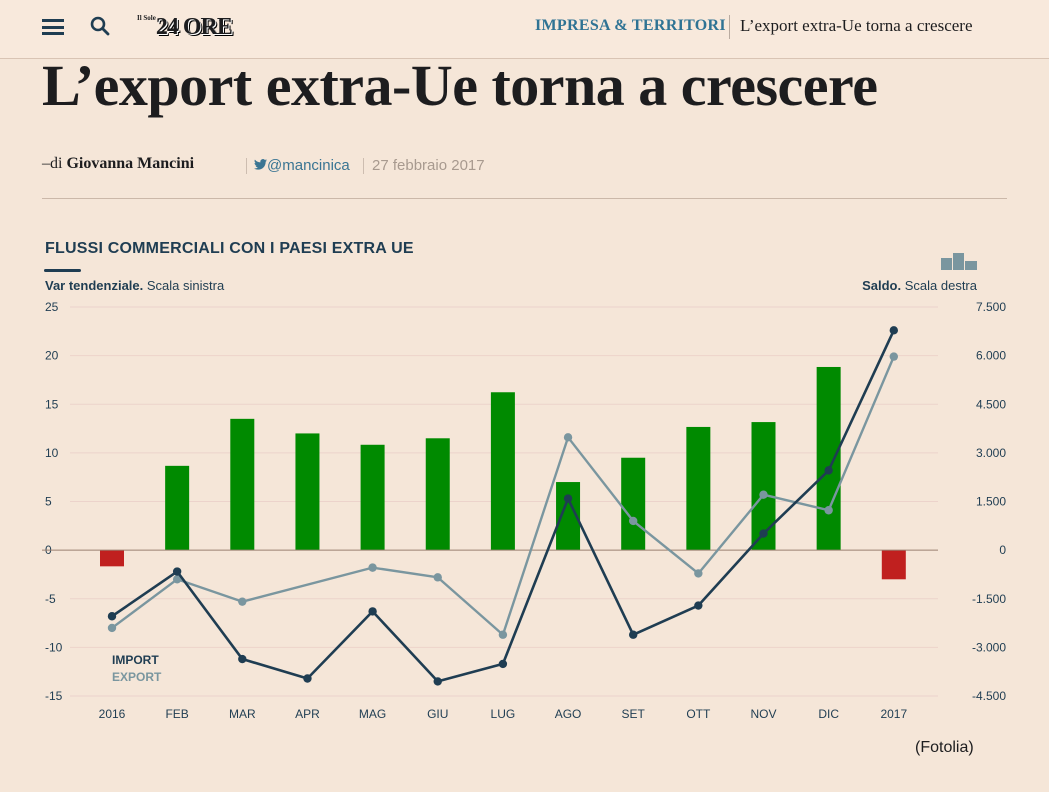 Image resolution: width=1049 pixels, height=792 pixels. What do you see at coordinates (568, 714) in the screenshot?
I see `x-tick-label: AGO` at bounding box center [568, 714].